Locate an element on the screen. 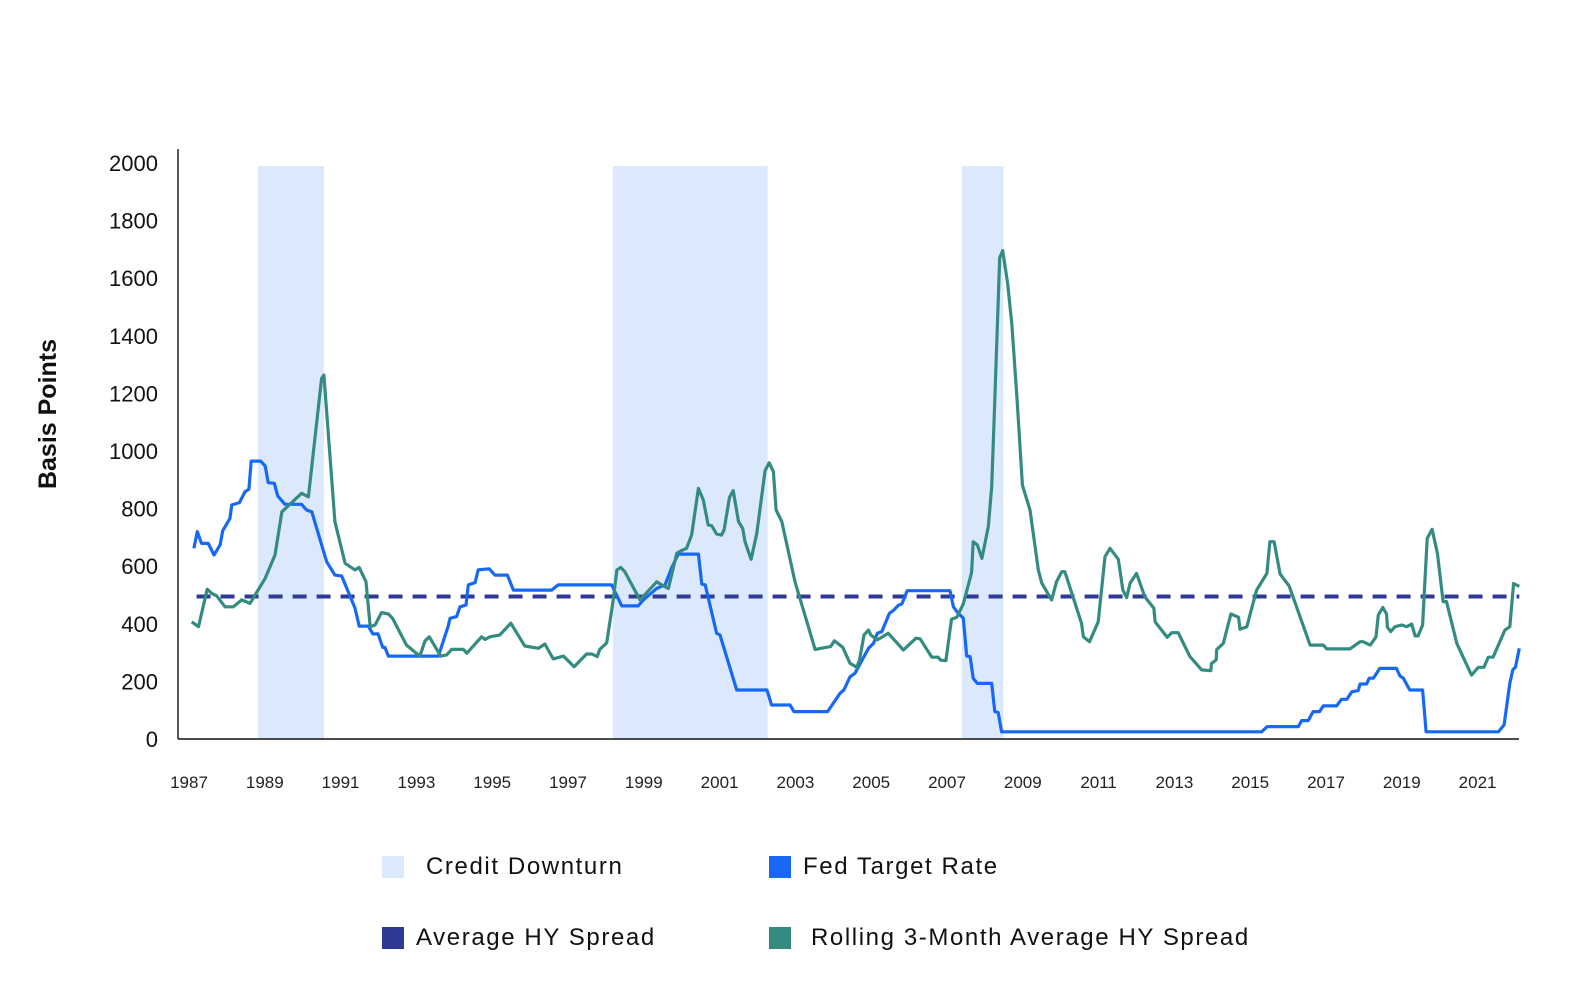  legend-label: Credit Downturn is located at coordinates (525, 866).